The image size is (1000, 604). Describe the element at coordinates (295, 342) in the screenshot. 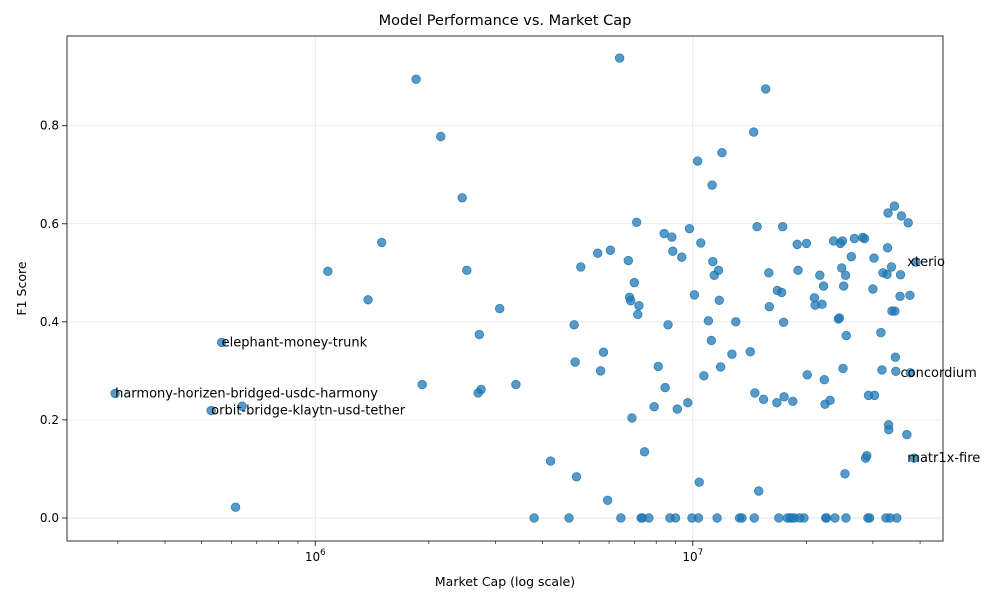

I see `annotation-label: elephant-money-trunk` at that location.